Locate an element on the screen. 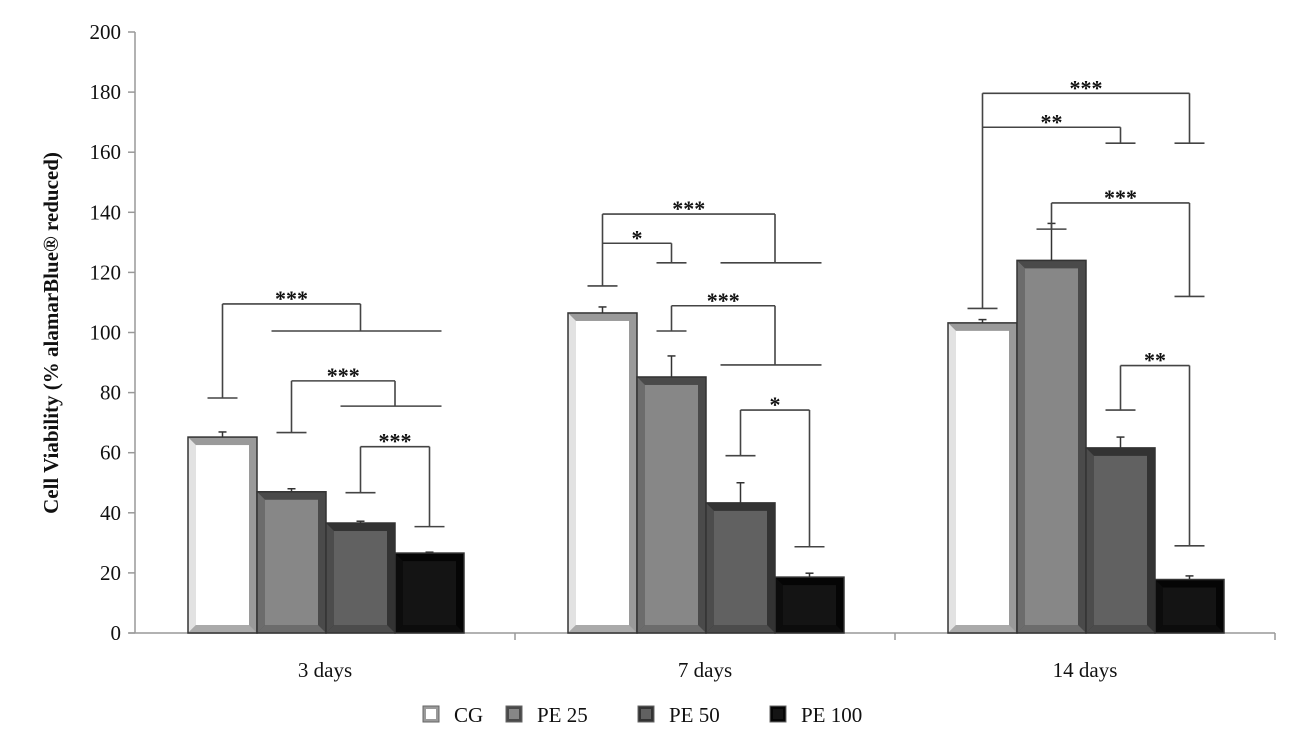  y-tick-label: 180 is located at coordinates (106, 92).